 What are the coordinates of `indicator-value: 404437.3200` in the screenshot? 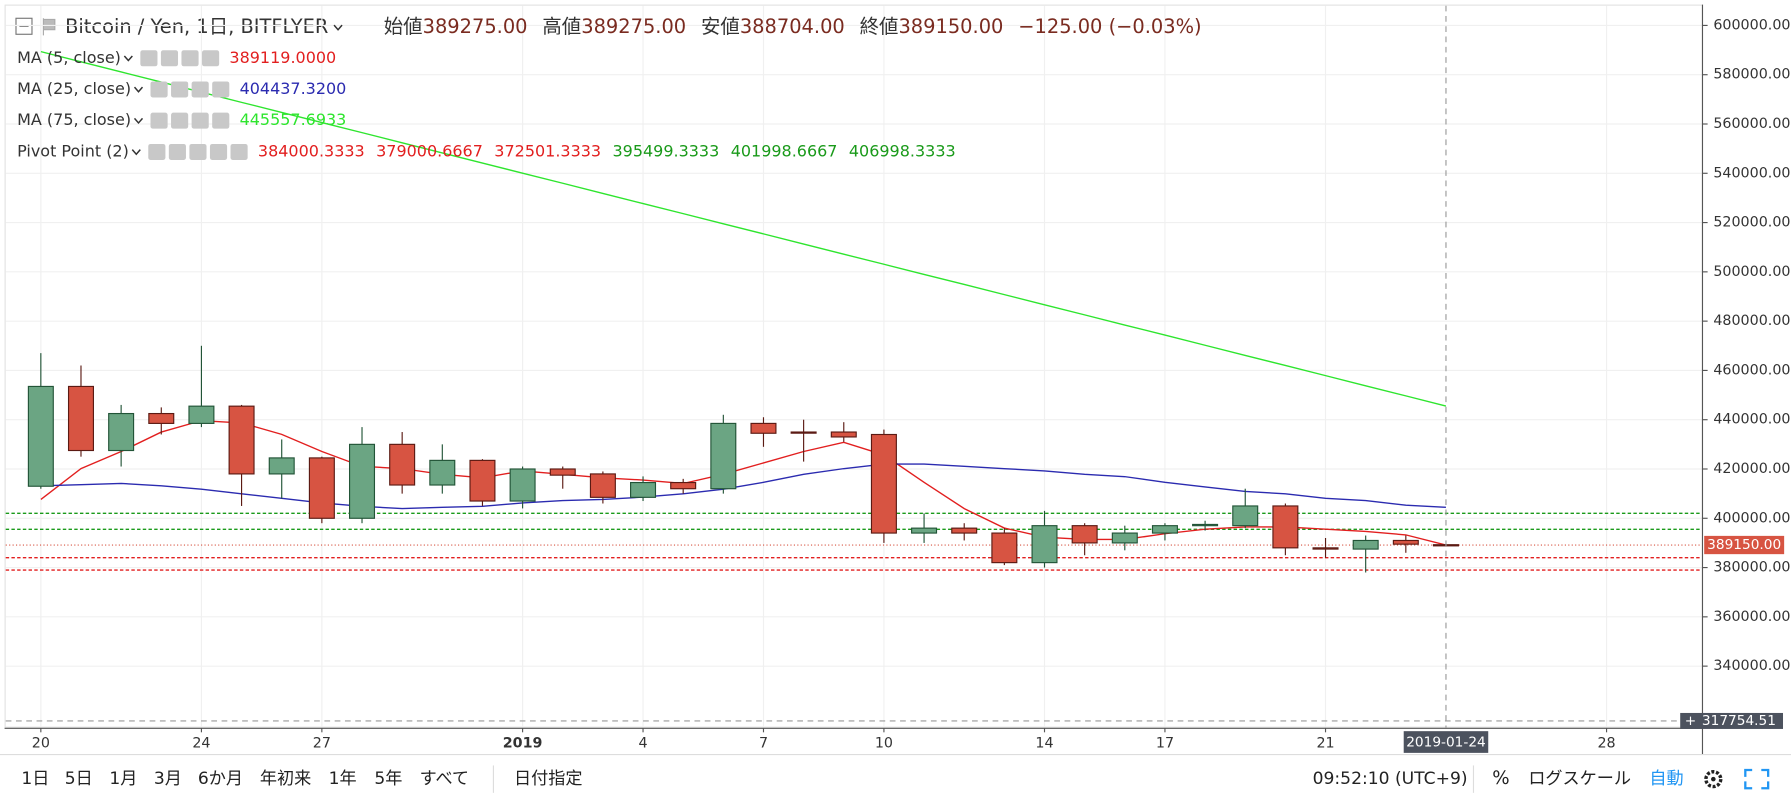 It's located at (293, 88).